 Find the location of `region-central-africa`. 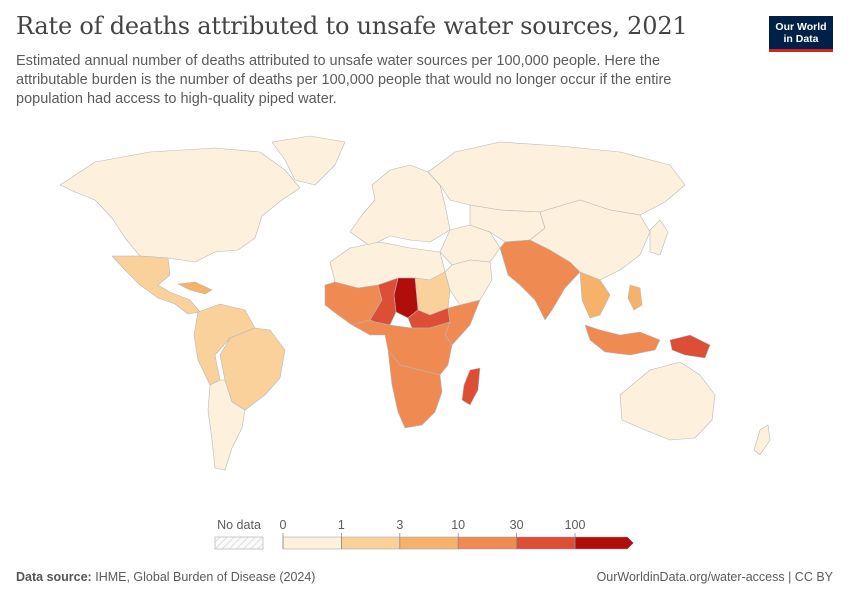

region-central-africa is located at coordinates (402, 347).